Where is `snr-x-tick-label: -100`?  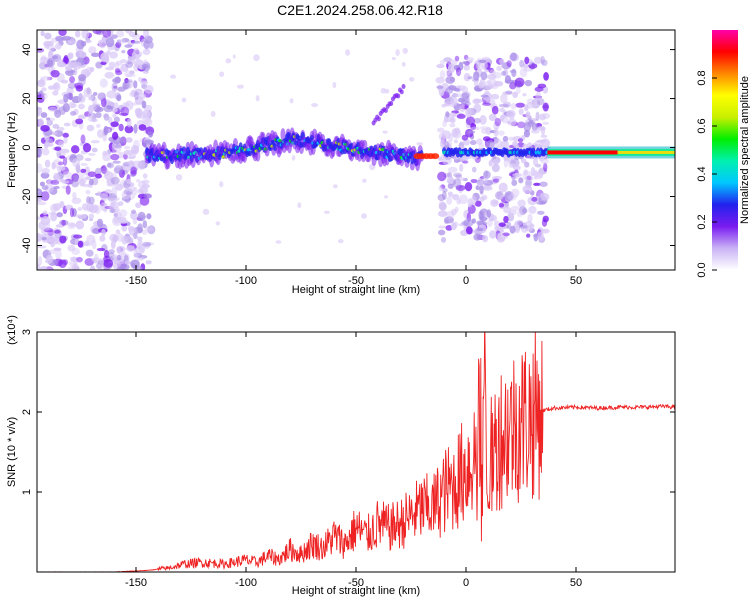
snr-x-tick-label: -100 is located at coordinates (246, 583).